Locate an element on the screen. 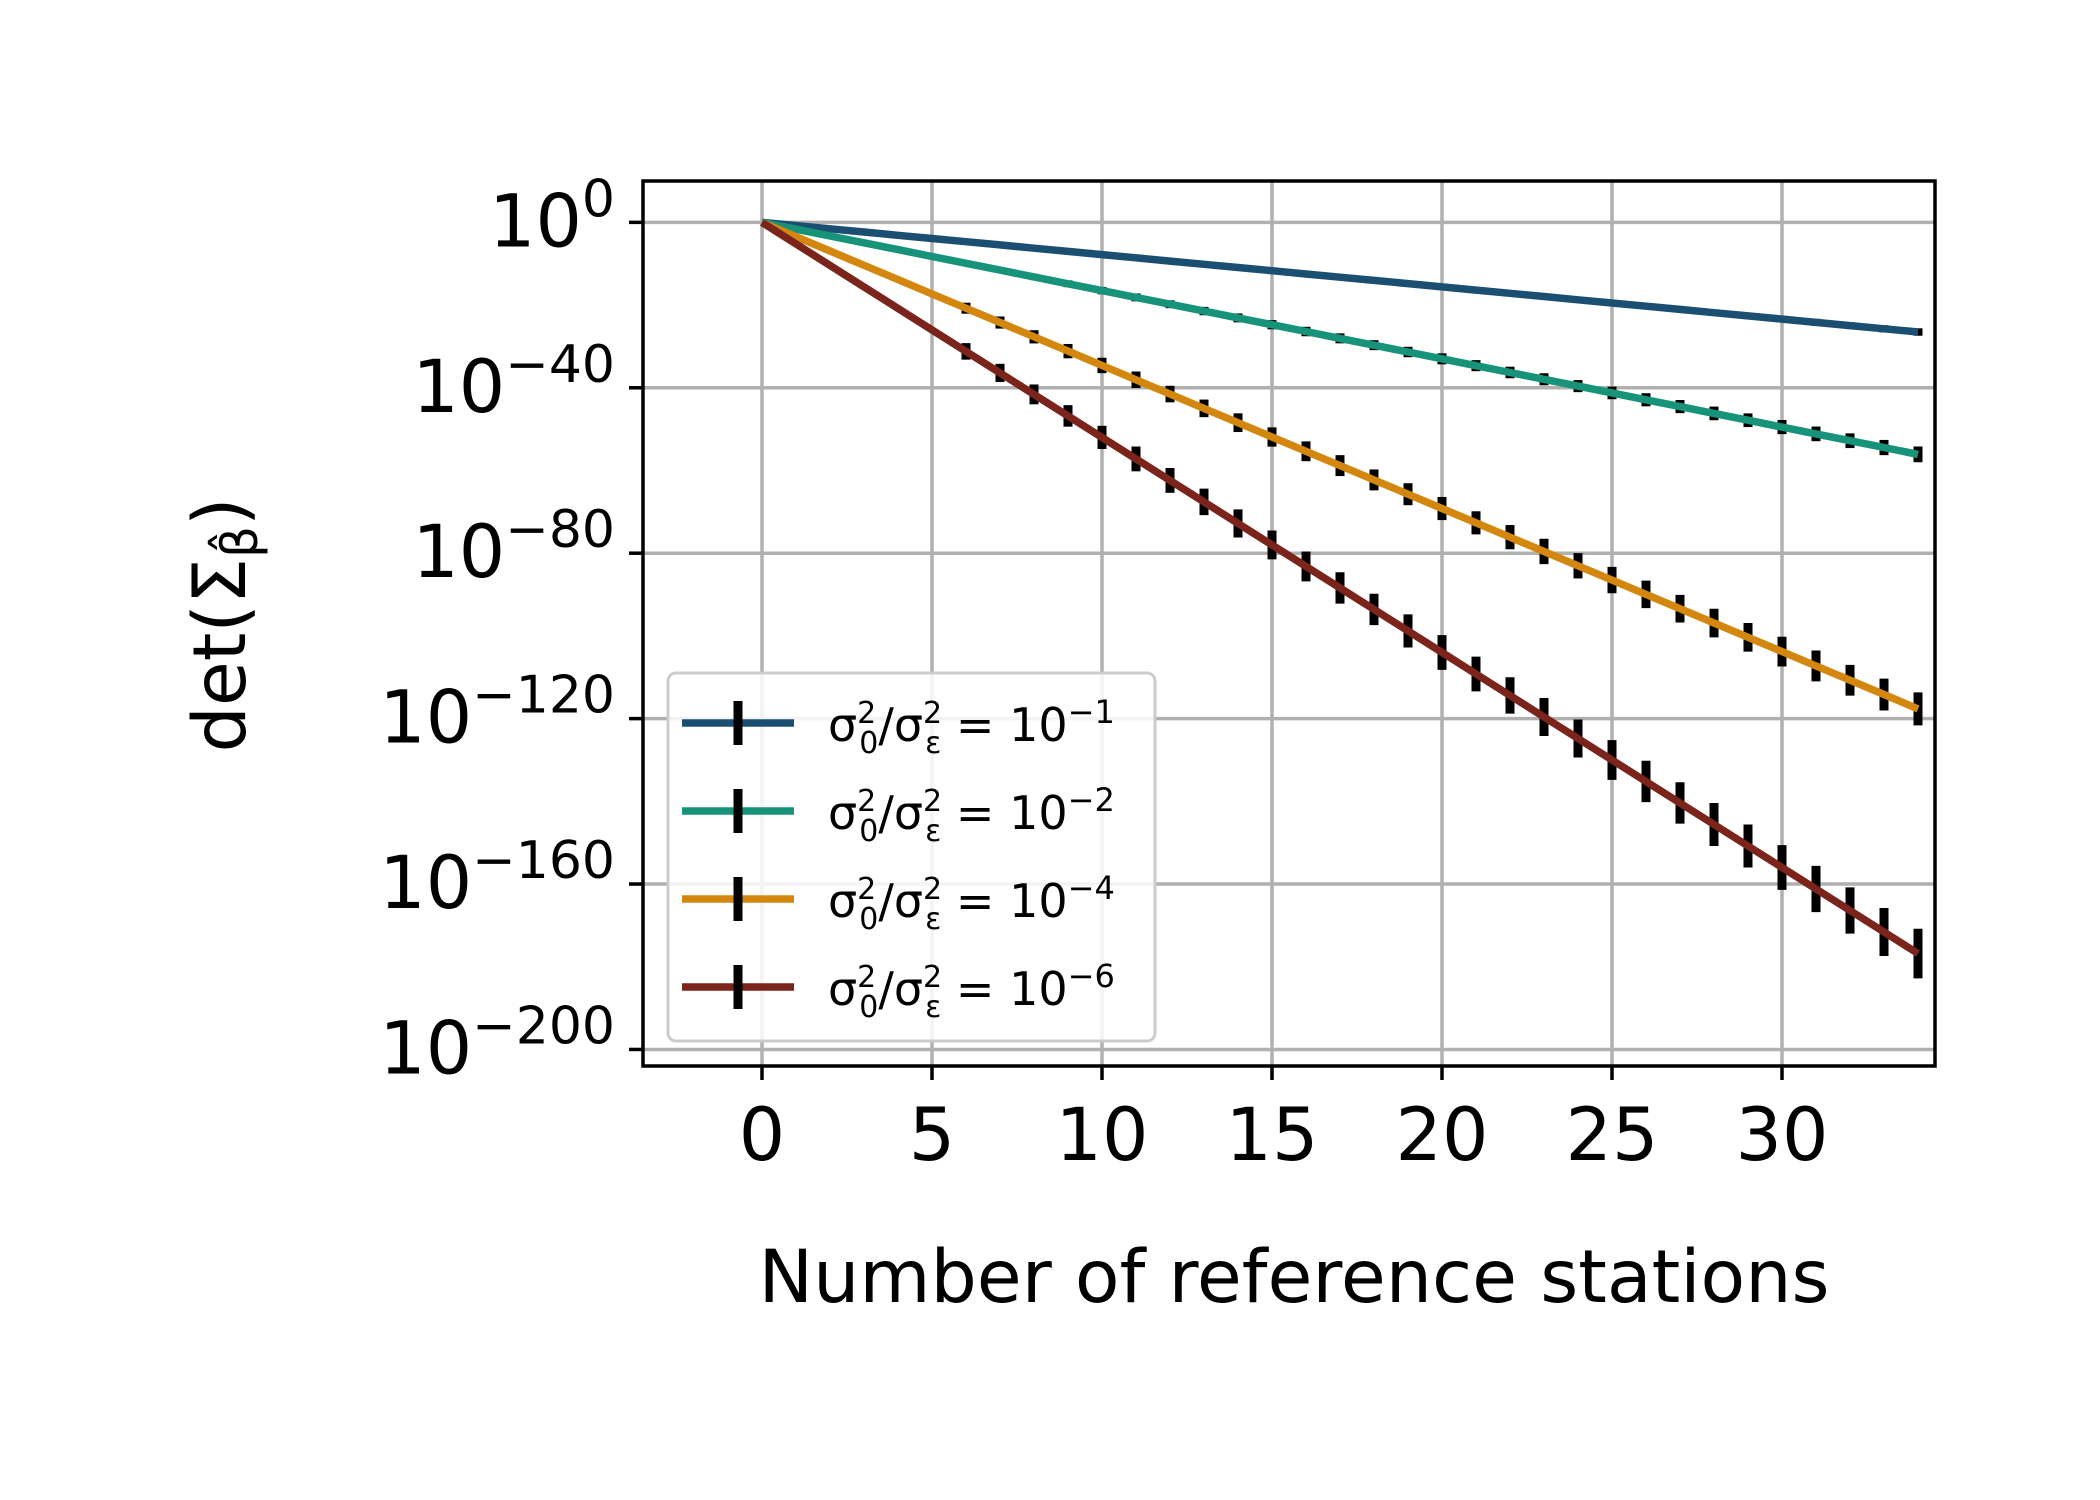 Image resolution: width=2100 pixels, height=1500 pixels. x-tick-label-4: 20 is located at coordinates (1442, 1135).